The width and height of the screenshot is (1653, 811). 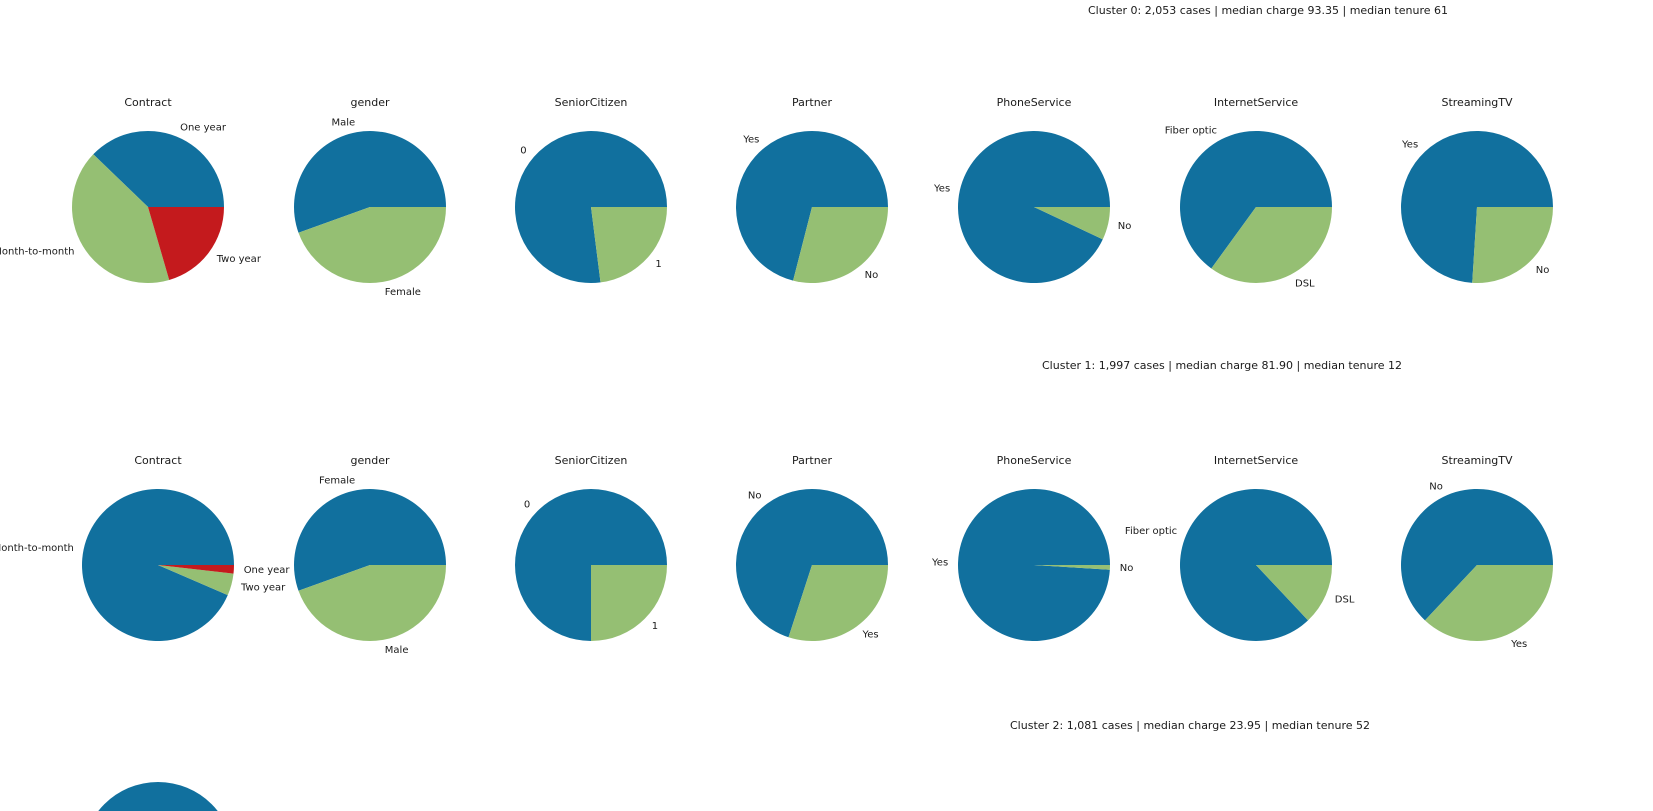 I want to click on pie-chart-gender-cluster-0: gender Male Female, so click(x=369, y=197).